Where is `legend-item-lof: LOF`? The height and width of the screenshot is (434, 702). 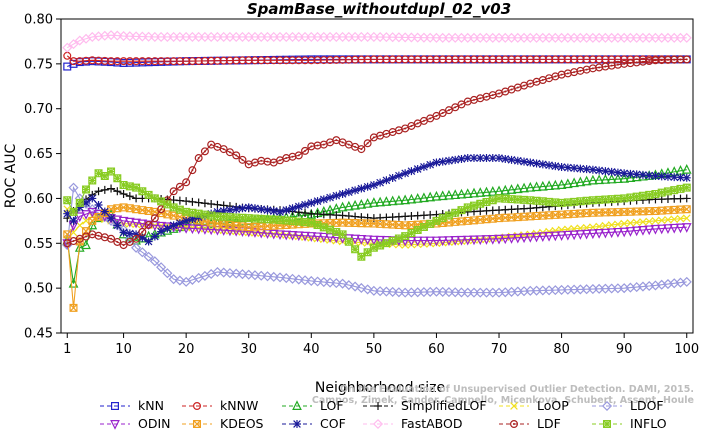
legend-item-lof: LOF is located at coordinates (313, 405).